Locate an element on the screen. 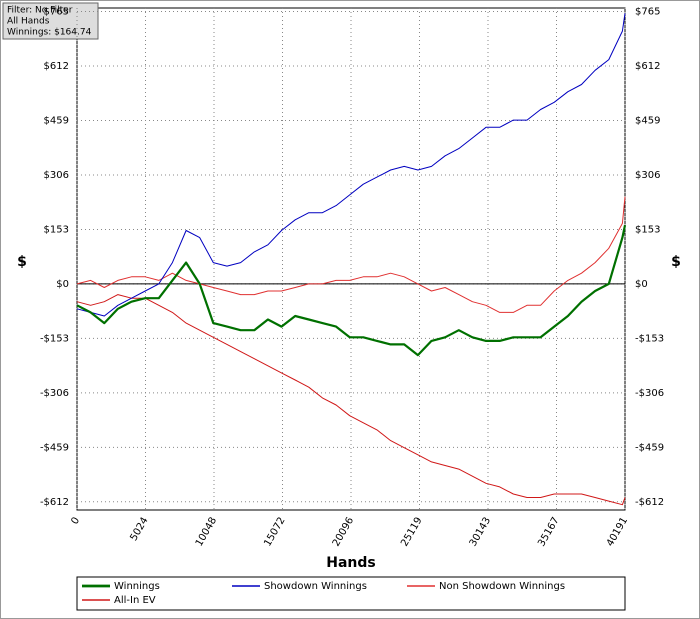  legend-label: Showdown Winnings is located at coordinates (315, 586).